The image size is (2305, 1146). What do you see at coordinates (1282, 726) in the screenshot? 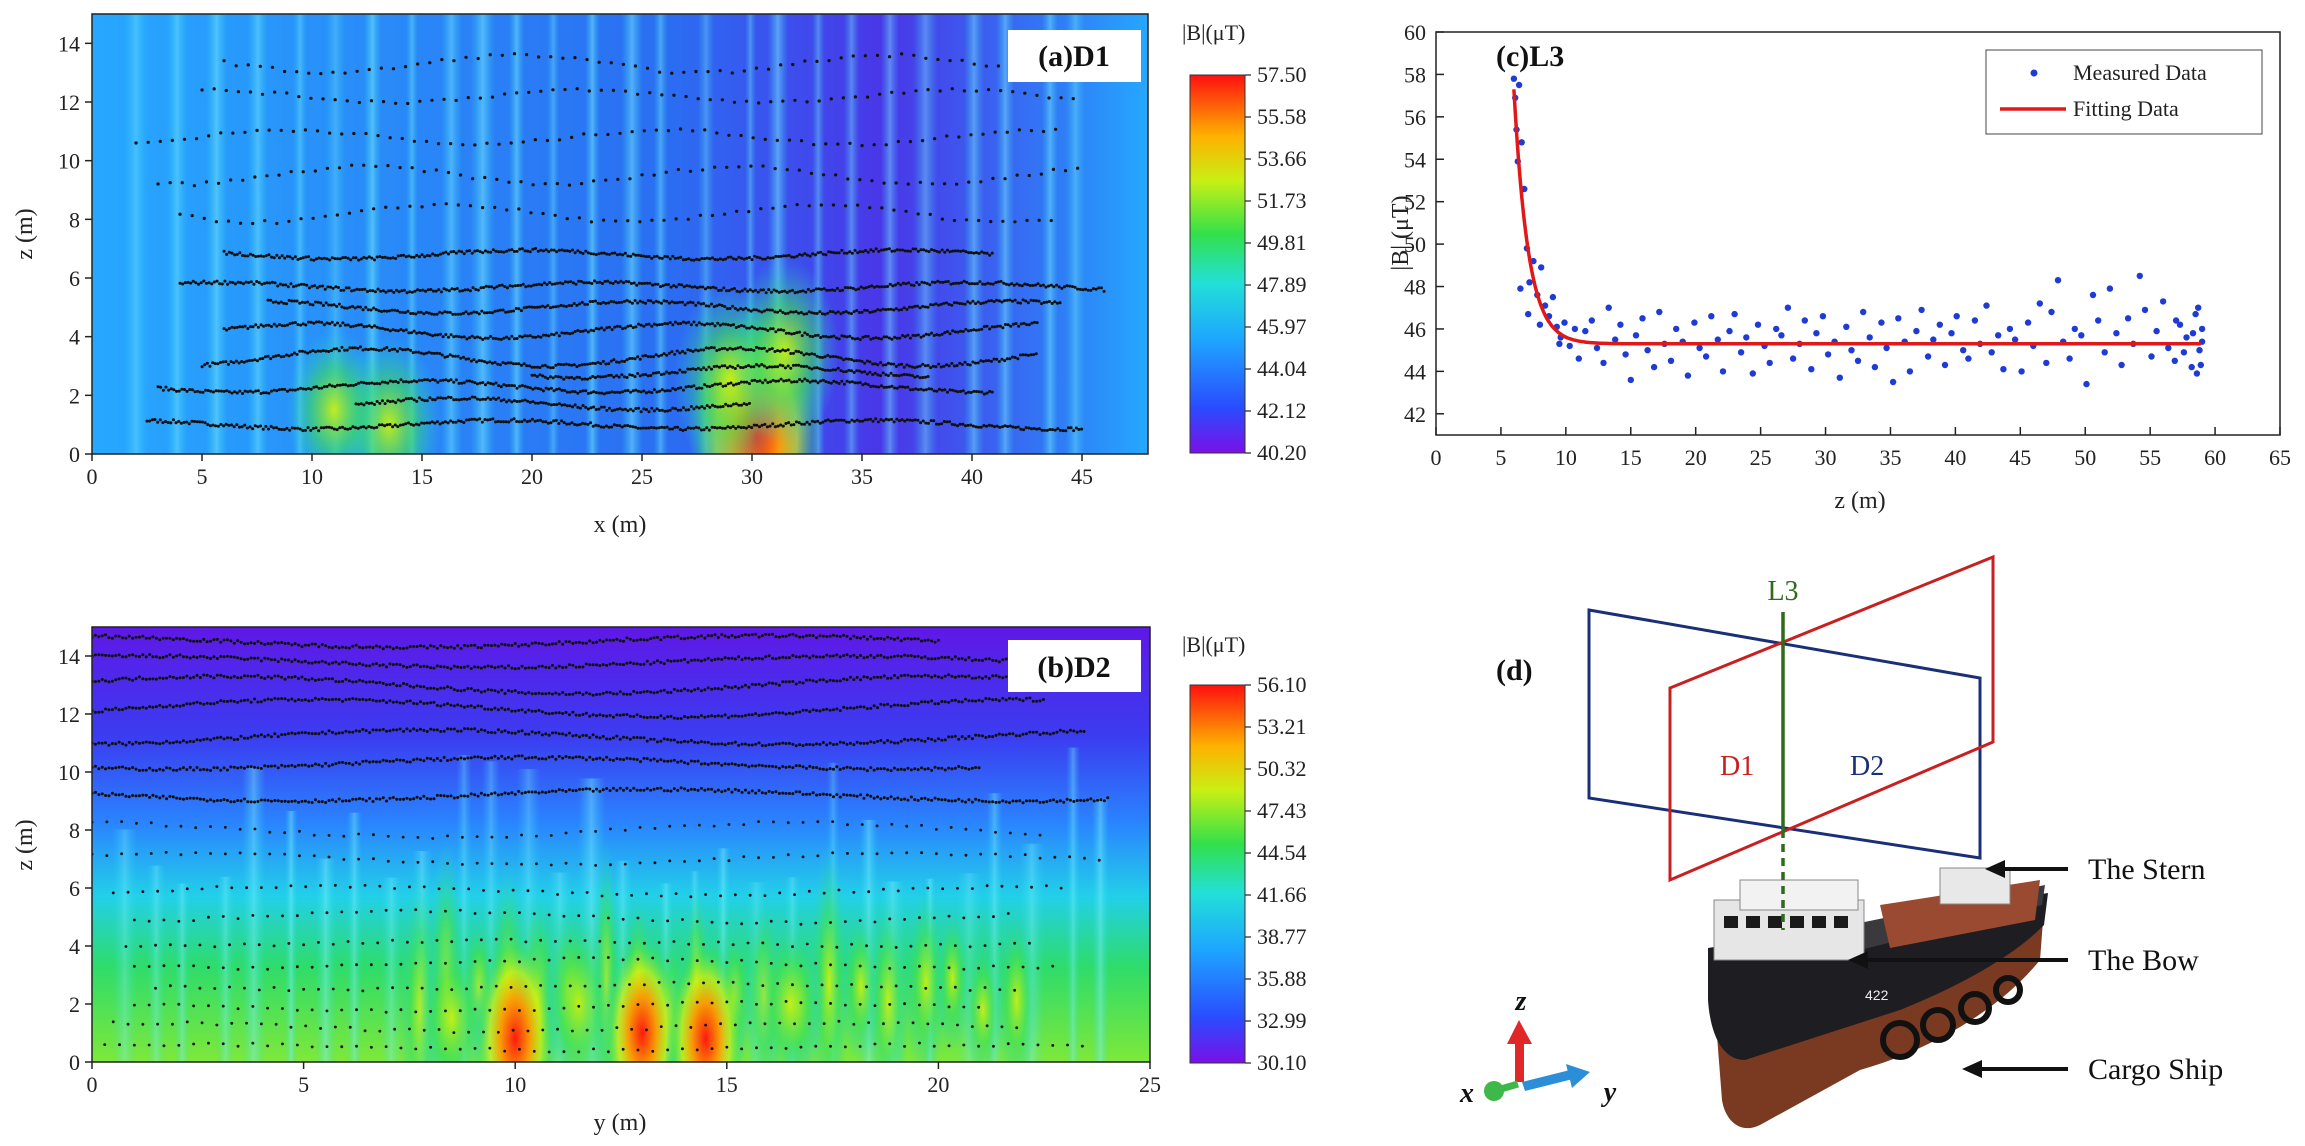
I see `colorbar-tick-label: 53.21` at bounding box center [1282, 726].